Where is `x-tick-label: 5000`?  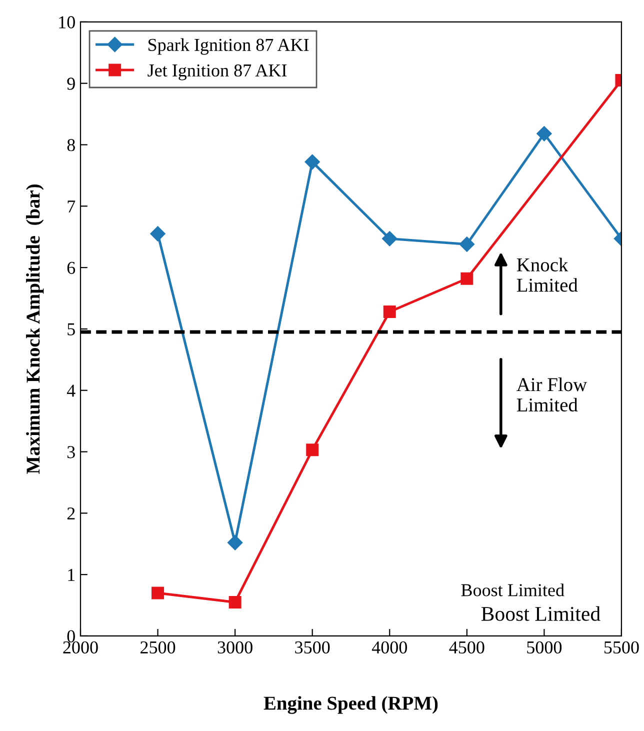 x-tick-label: 5000 is located at coordinates (544, 647).